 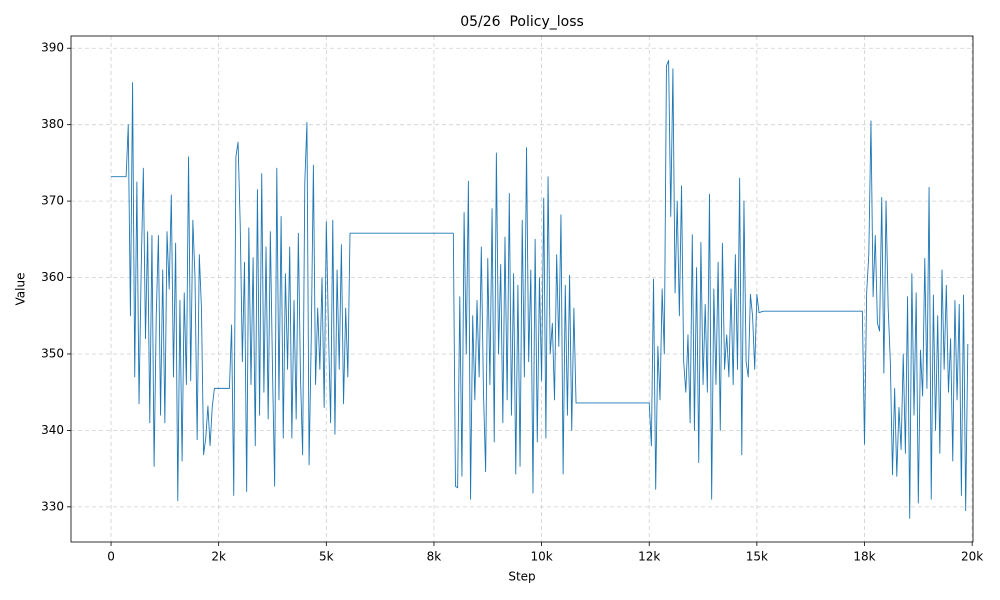 What do you see at coordinates (218, 557) in the screenshot?
I see `x-tick-label: 2k` at bounding box center [218, 557].